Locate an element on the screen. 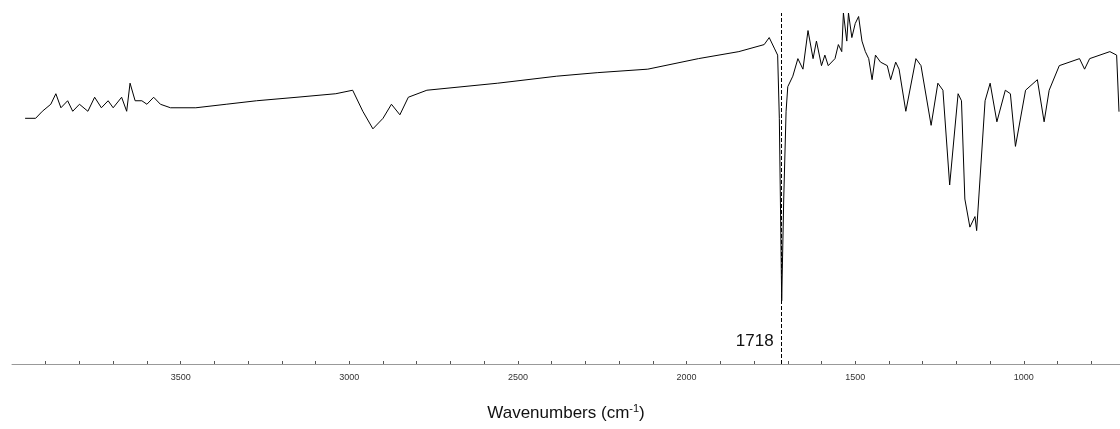 This screenshot has height=429, width=1120. ref-line-label: 1718 is located at coordinates (754, 340).